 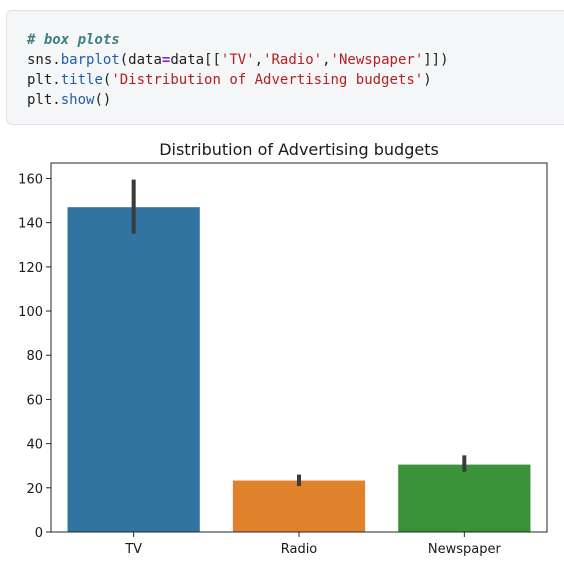 I want to click on y-tick-label: 20, so click(x=34, y=489).